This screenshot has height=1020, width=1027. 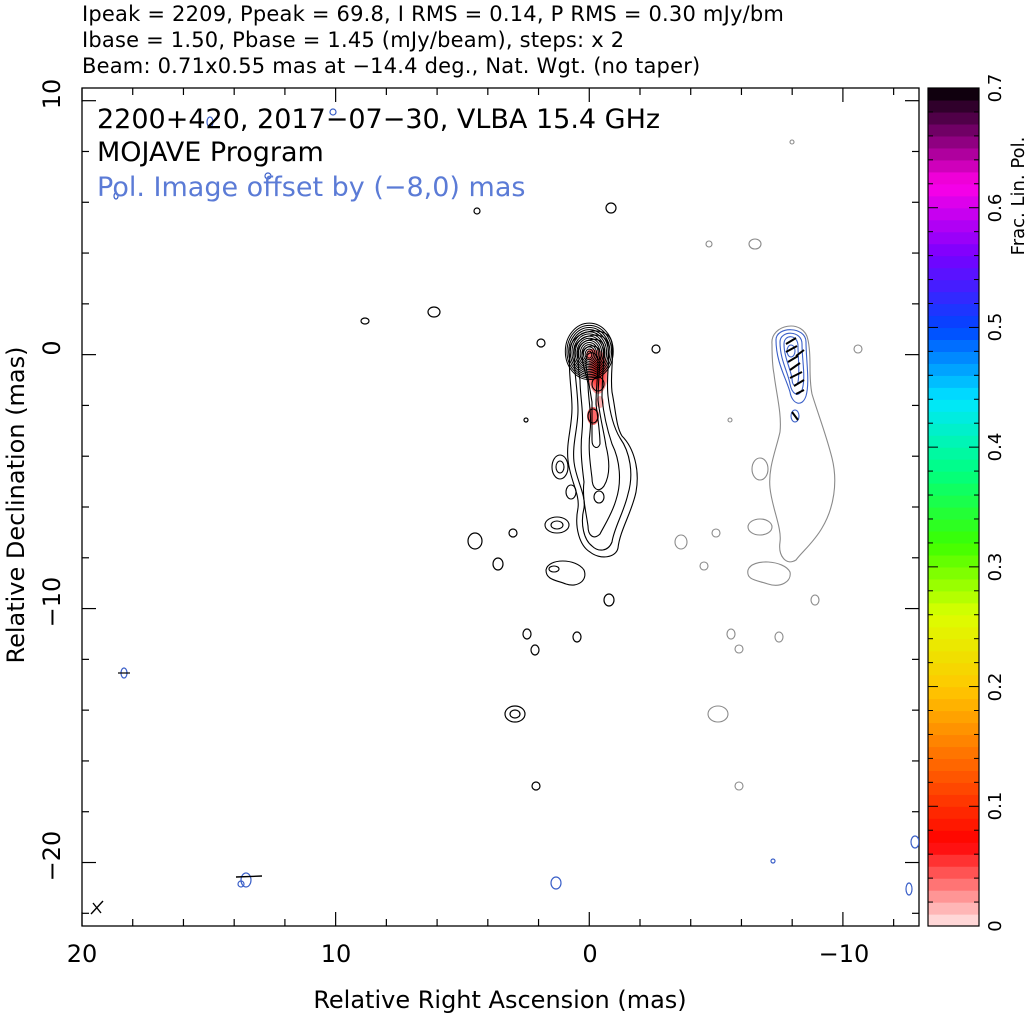 I want to click on x-tick-label-minus10: −10, so click(x=844, y=954).